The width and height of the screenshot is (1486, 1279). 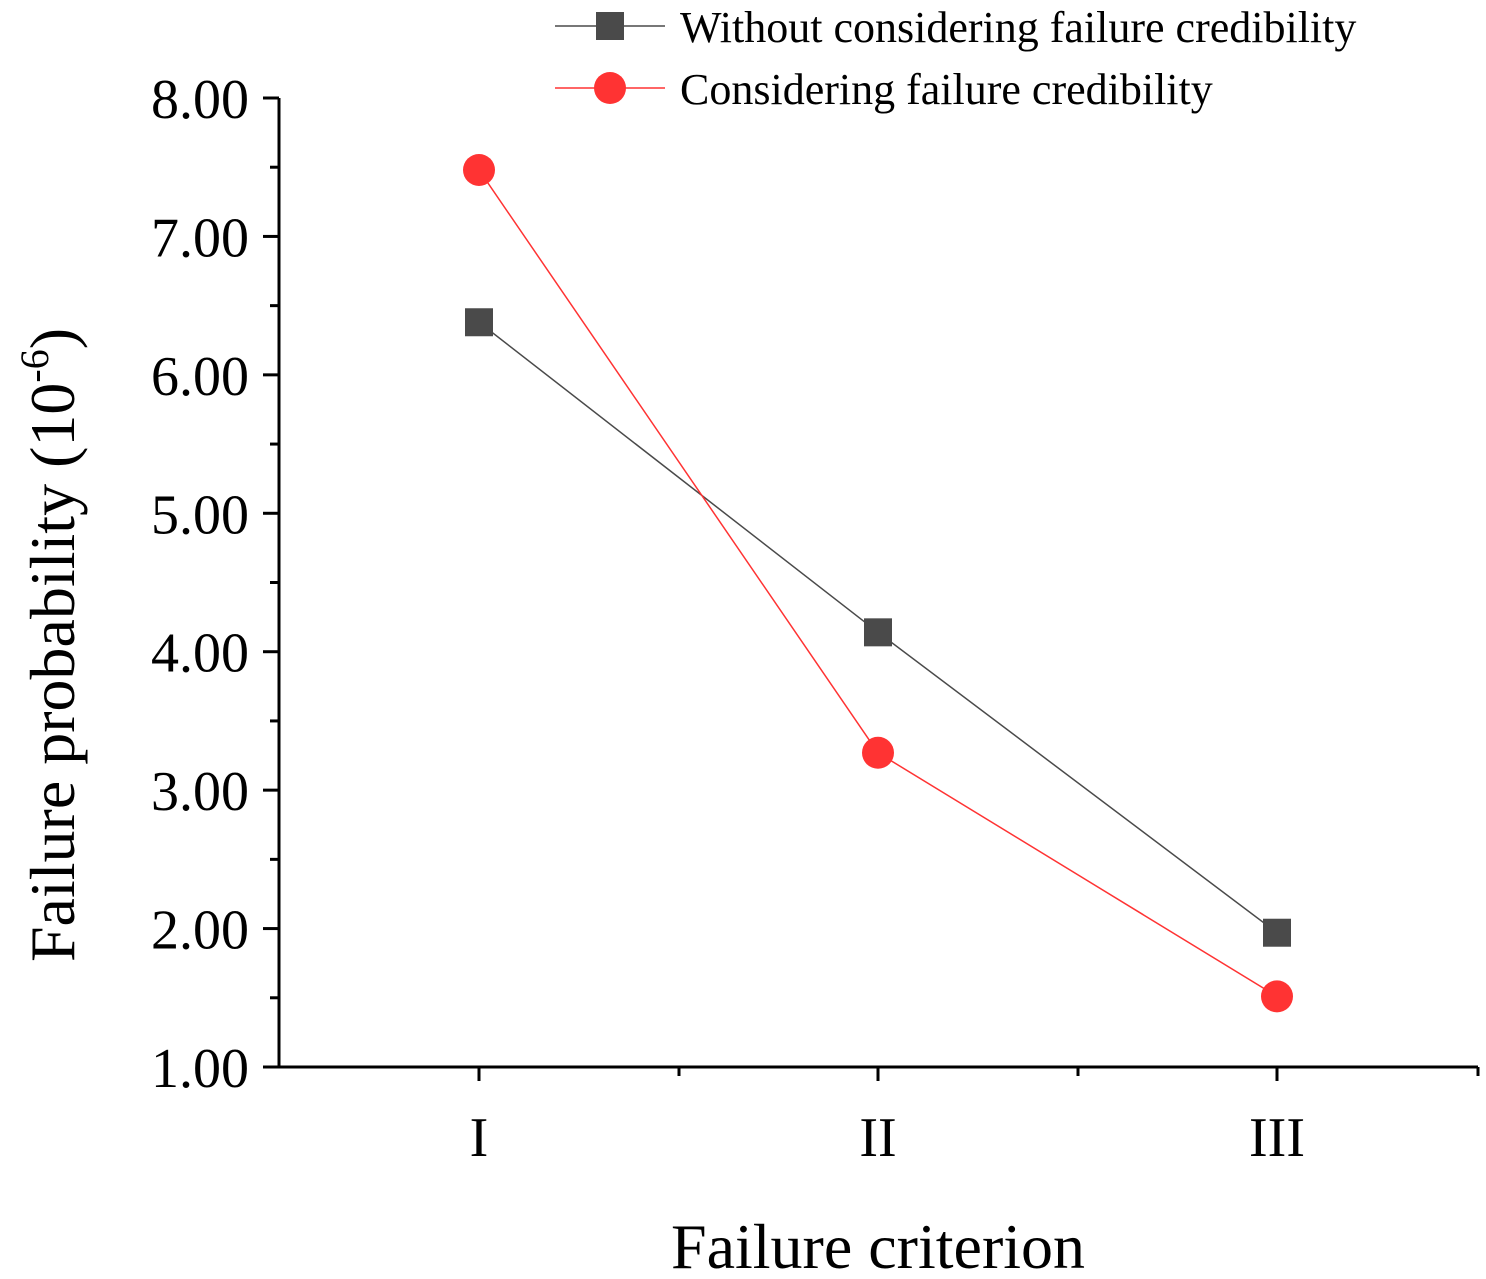 What do you see at coordinates (200, 931) in the screenshot?
I see `y-tick-label: 2.00` at bounding box center [200, 931].